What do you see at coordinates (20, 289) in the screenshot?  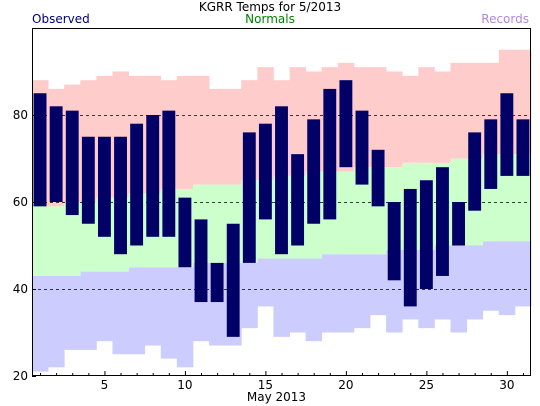 I see `y-tick-label: 40` at bounding box center [20, 289].